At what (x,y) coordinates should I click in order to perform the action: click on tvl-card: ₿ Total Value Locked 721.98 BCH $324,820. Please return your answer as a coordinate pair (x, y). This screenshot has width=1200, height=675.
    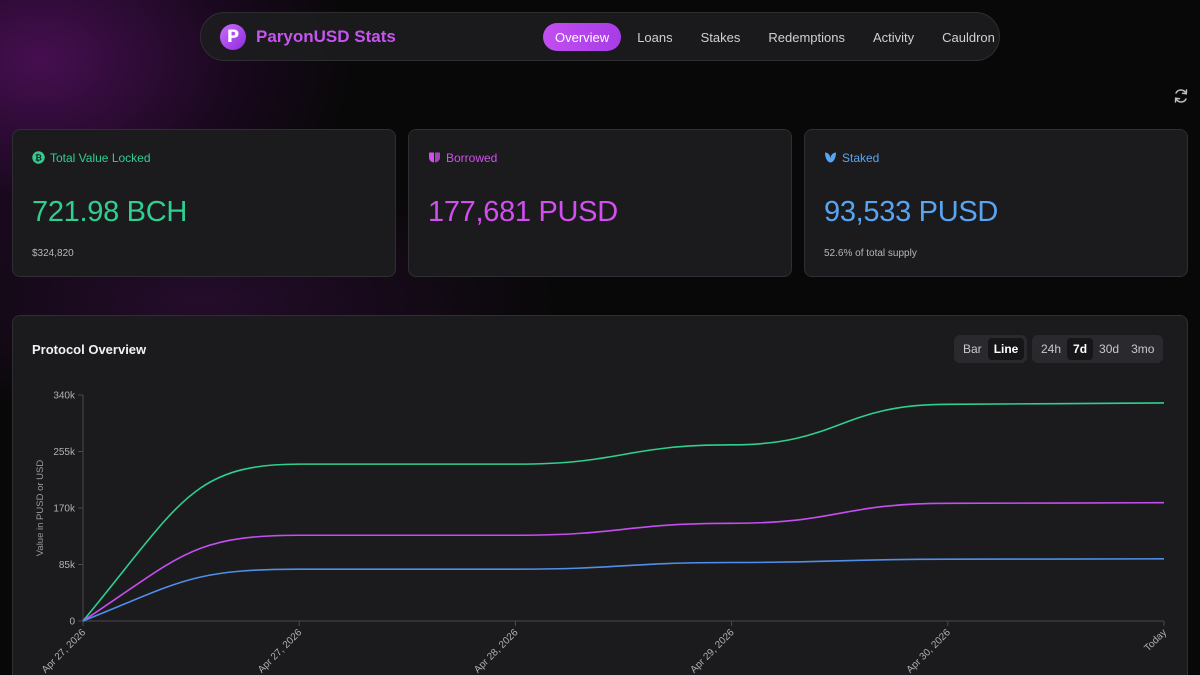
    Looking at the image, I should click on (204, 203).